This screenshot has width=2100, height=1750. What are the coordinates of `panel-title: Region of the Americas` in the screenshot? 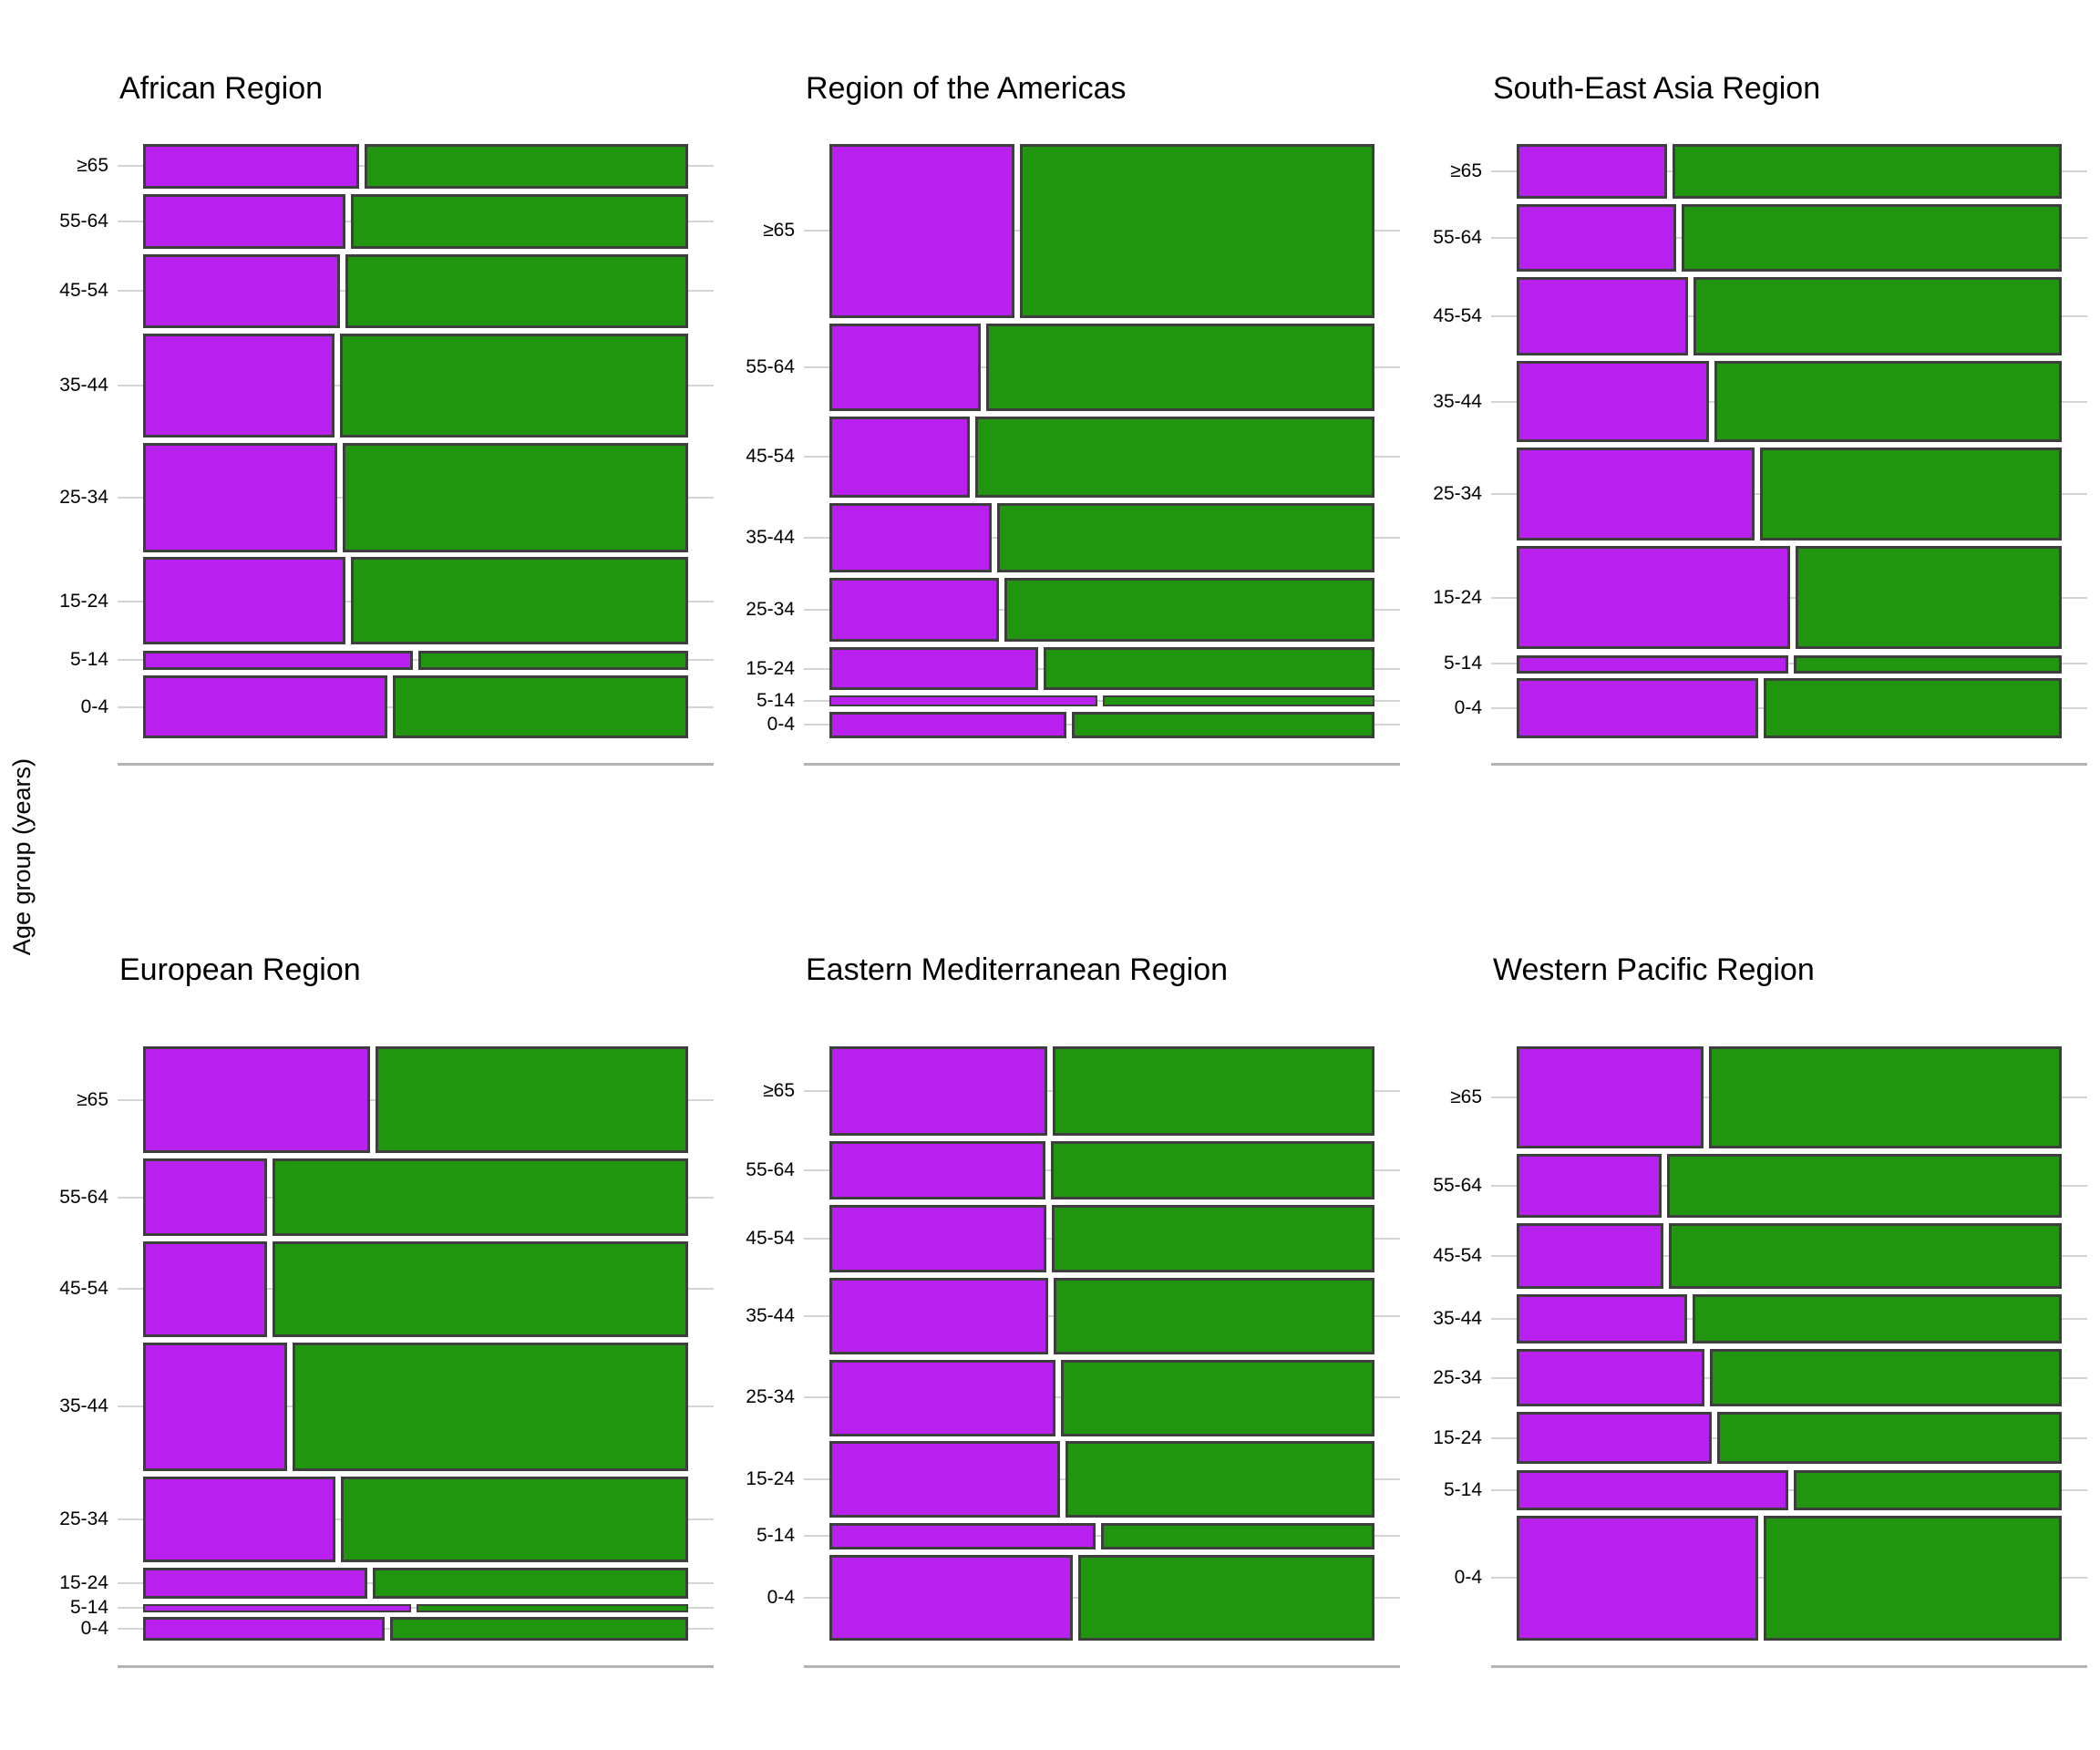 It's located at (967, 88).